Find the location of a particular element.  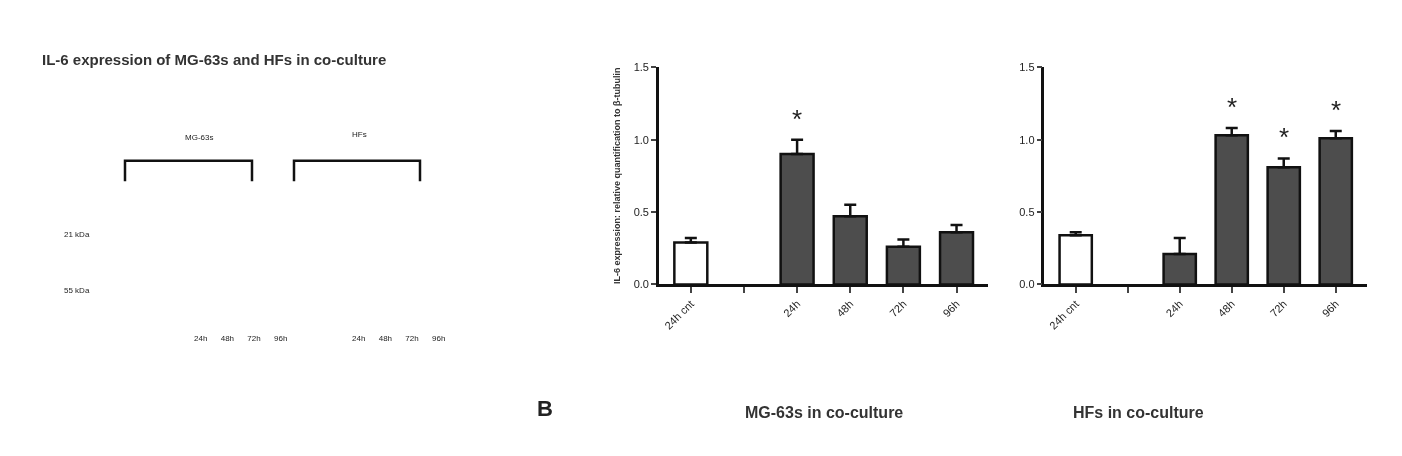

text: IL-6 expression of MG-63s and HFs in co-culture is located at coordinates (214, 59).